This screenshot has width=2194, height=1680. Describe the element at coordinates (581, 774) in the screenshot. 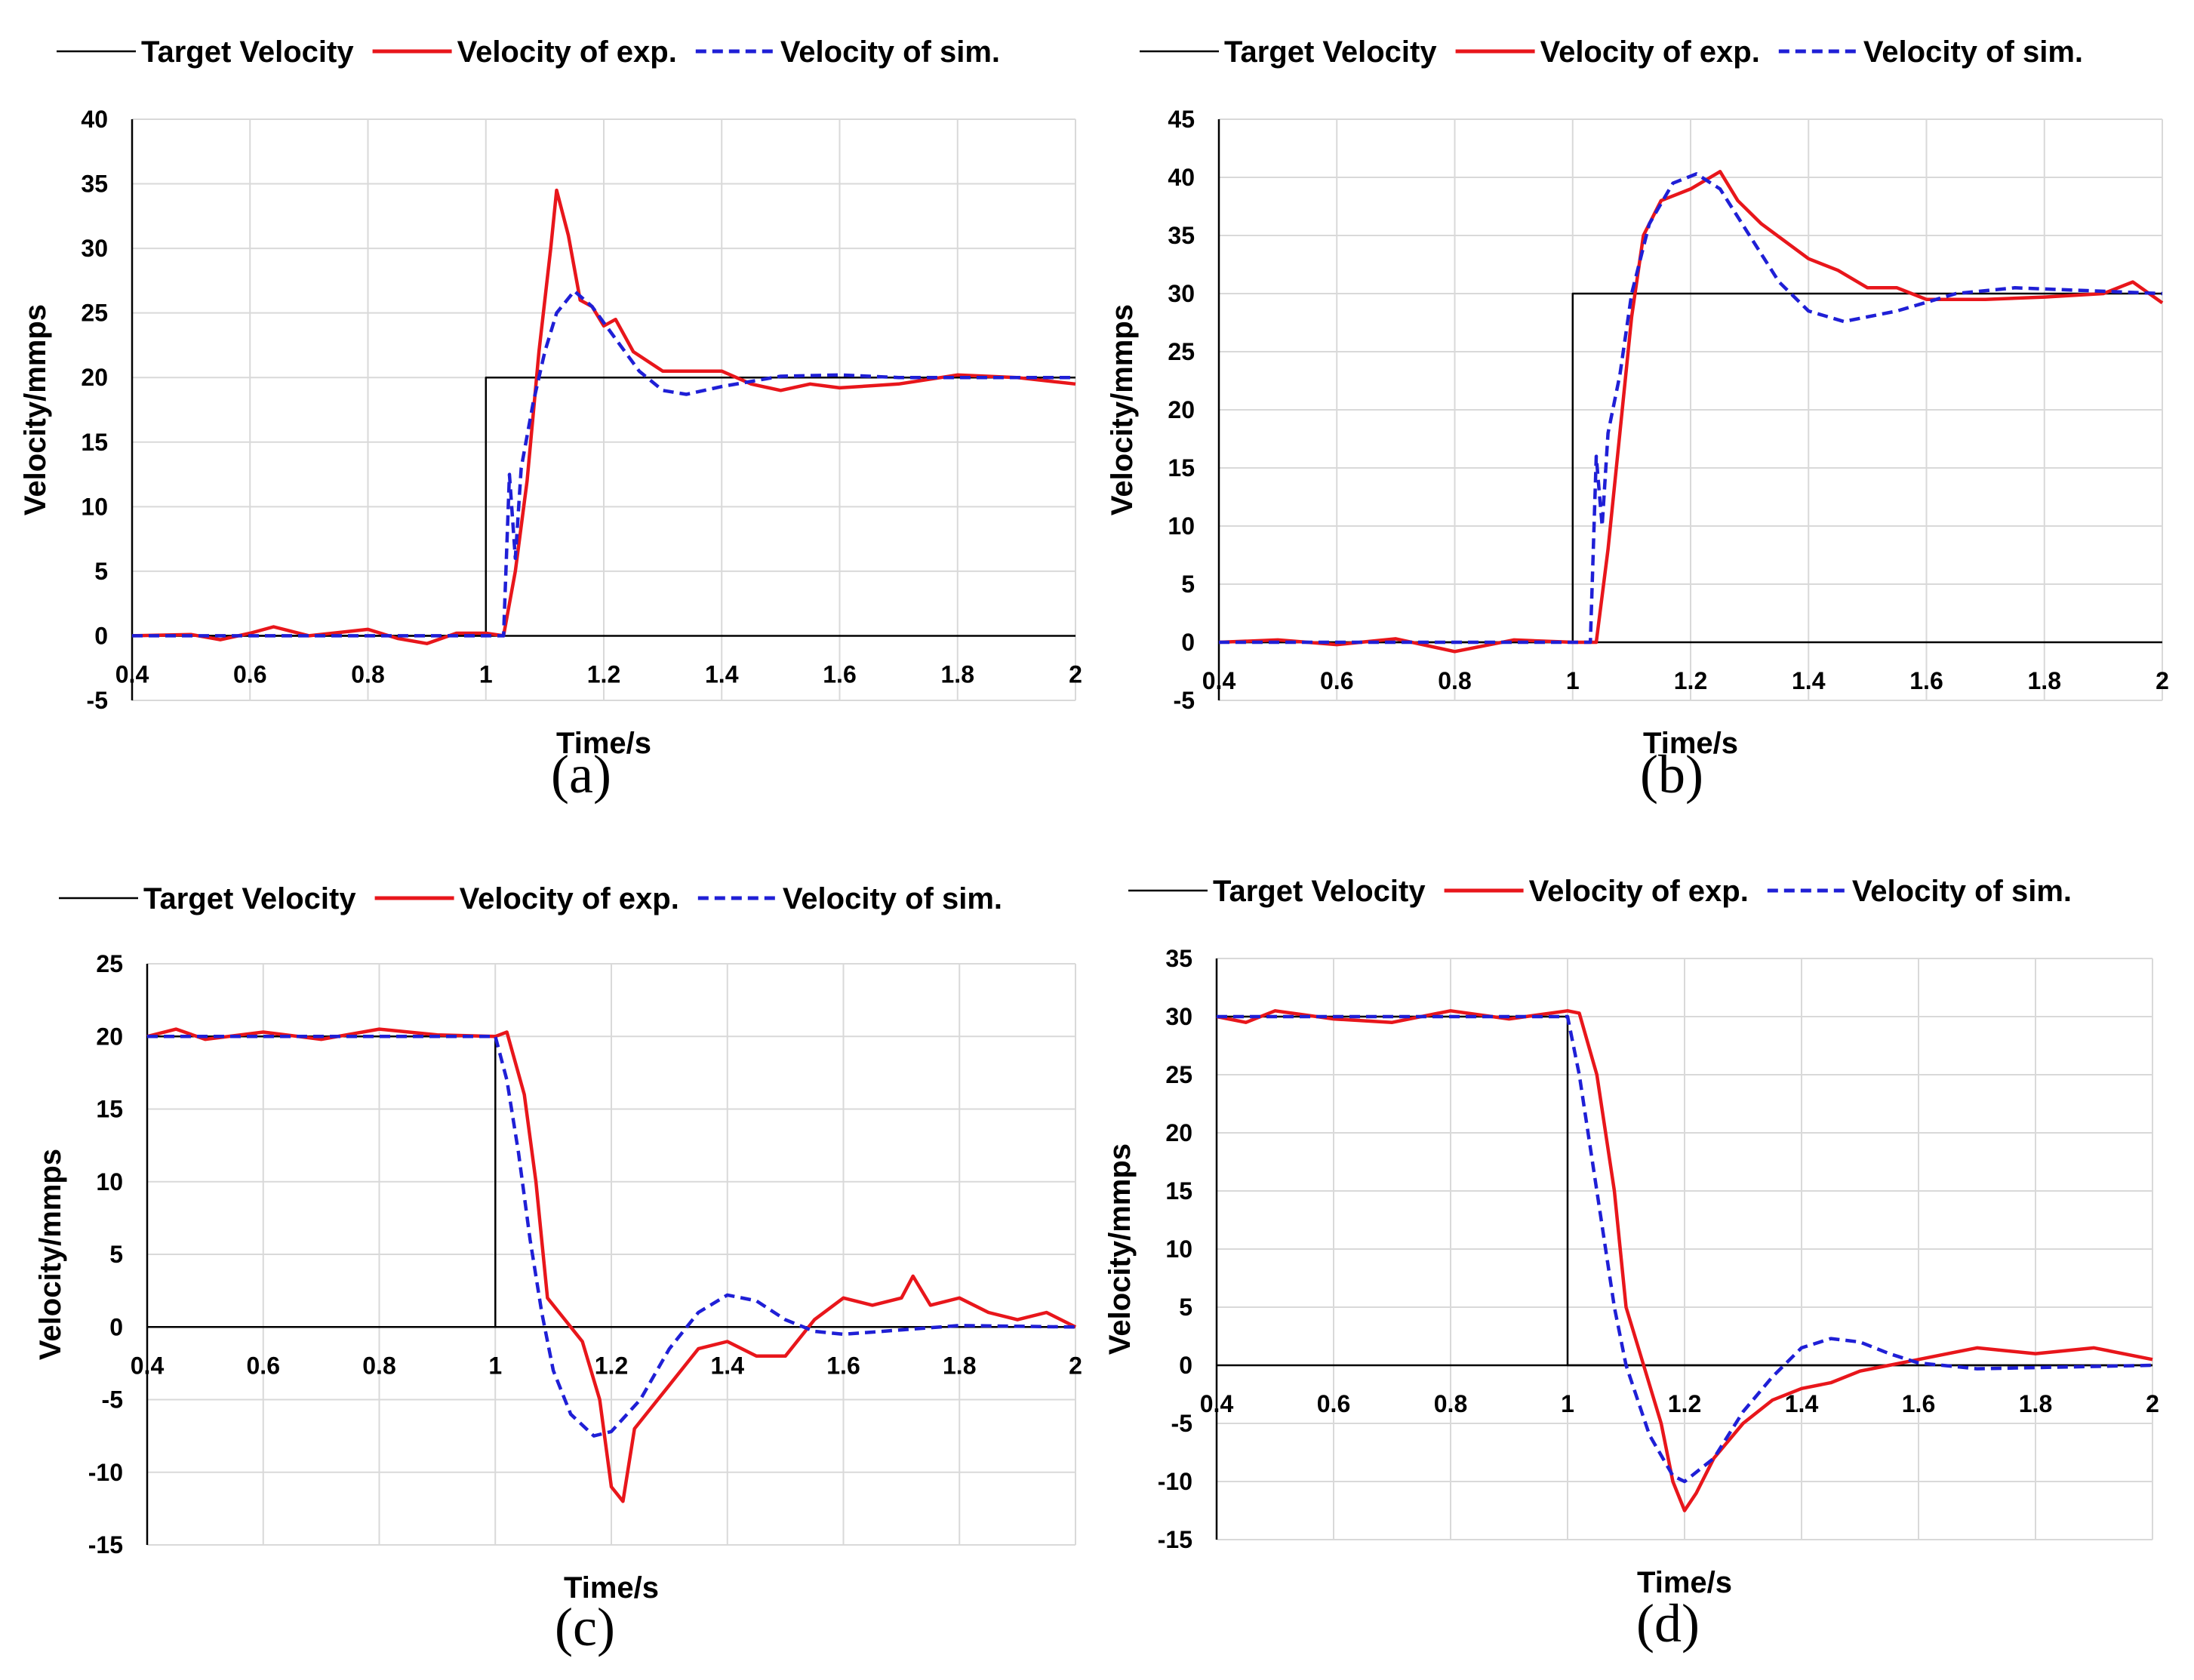

I see `panel-caption: (a)` at that location.